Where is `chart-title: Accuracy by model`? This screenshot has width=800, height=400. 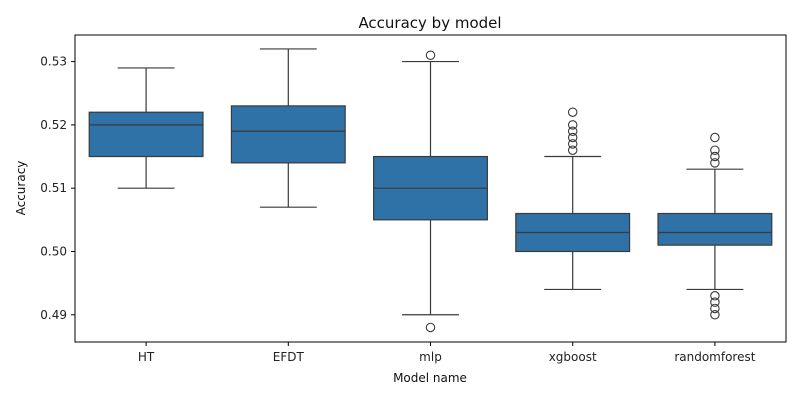
chart-title: Accuracy by model is located at coordinates (429, 23).